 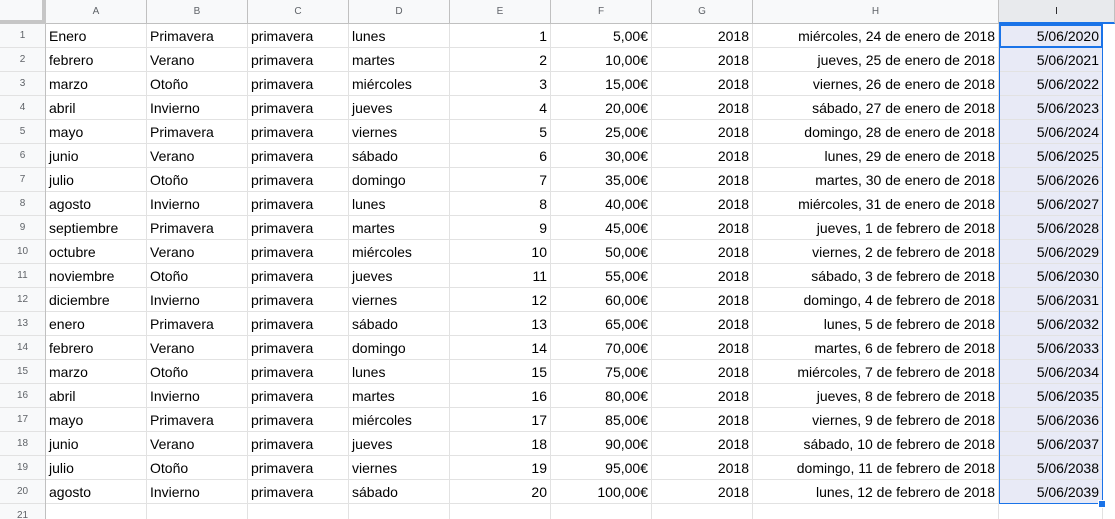 What do you see at coordinates (876, 420) in the screenshot?
I see `cell-h: viernes, 9 de febrero de 2018` at bounding box center [876, 420].